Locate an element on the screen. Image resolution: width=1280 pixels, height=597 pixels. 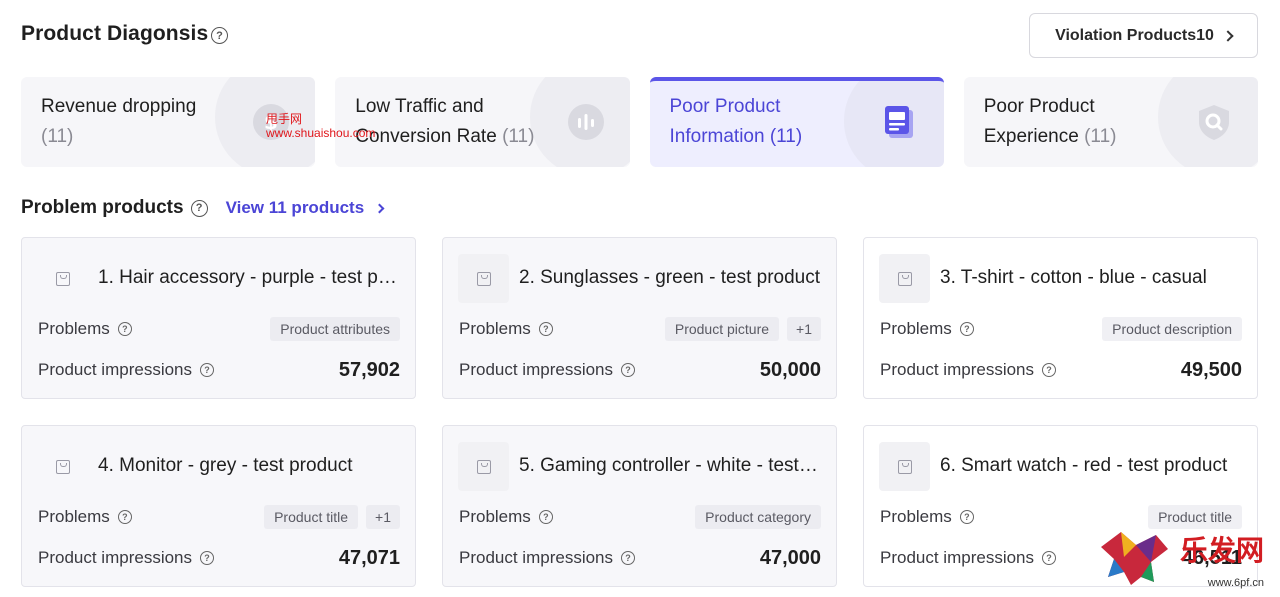
impressions-value: 57,902 is located at coordinates (369, 369).